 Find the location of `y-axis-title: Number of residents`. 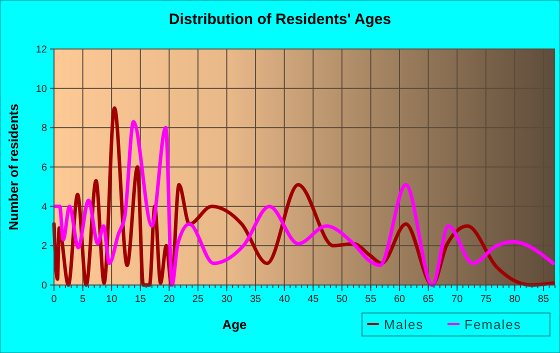

y-axis-title: Number of residents is located at coordinates (13, 167).